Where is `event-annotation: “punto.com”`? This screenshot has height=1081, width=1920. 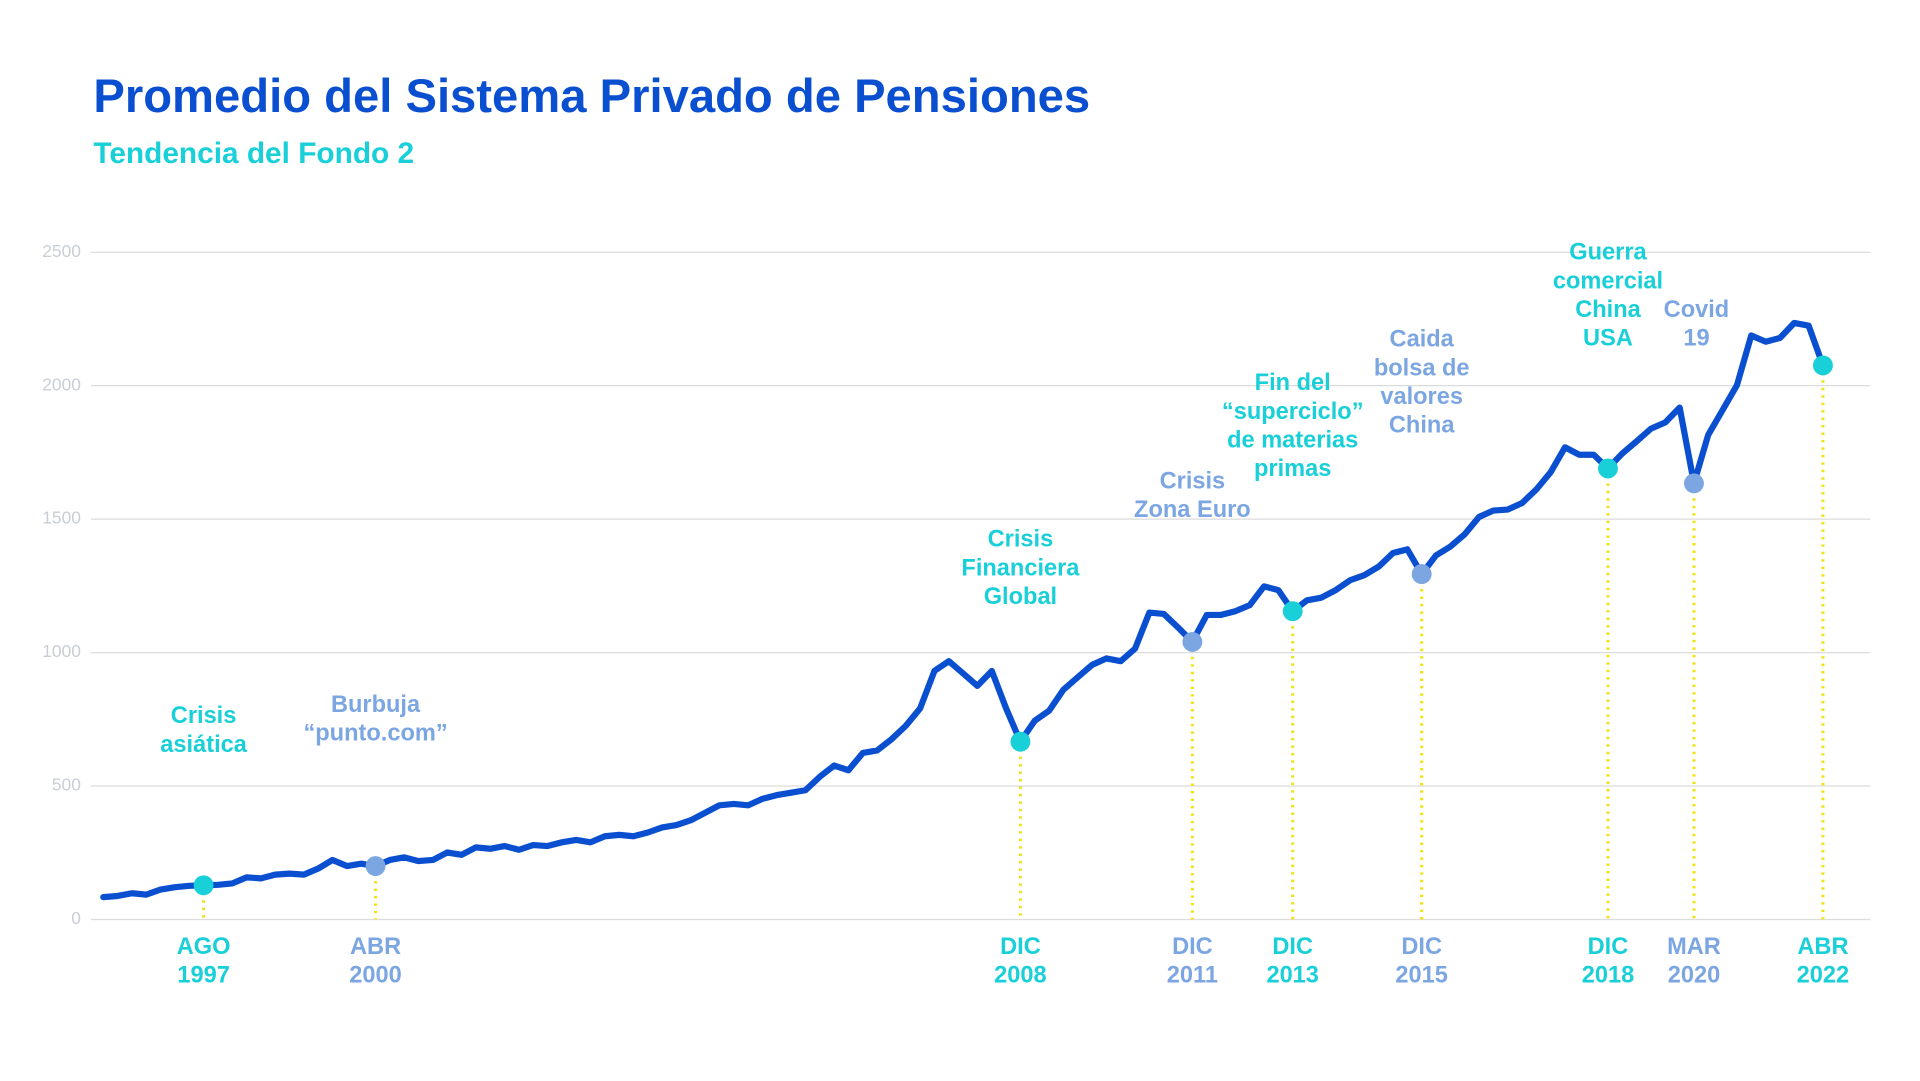
event-annotation: “punto.com” is located at coordinates (375, 734).